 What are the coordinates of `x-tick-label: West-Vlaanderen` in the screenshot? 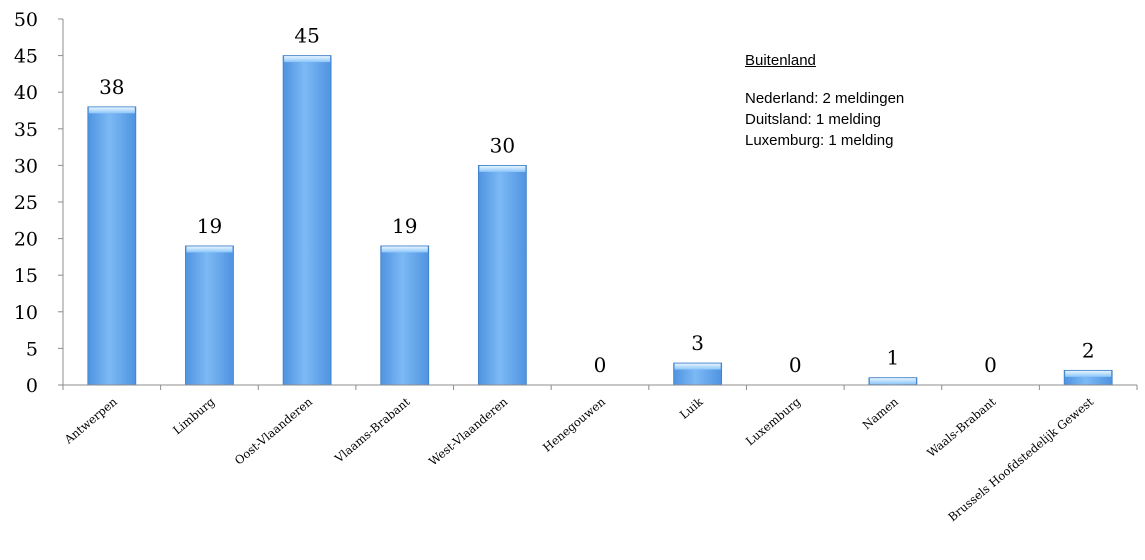 It's located at (468, 431).